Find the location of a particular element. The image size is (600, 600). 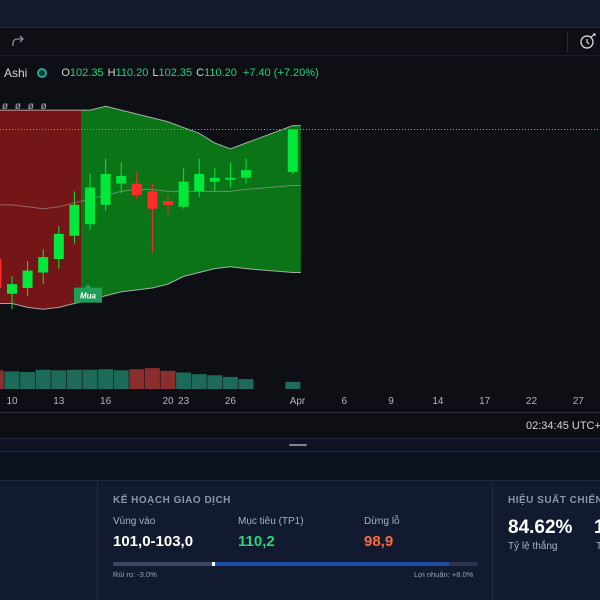

win-rate-label: Tỷ lệ thắng is located at coordinates (533, 546).